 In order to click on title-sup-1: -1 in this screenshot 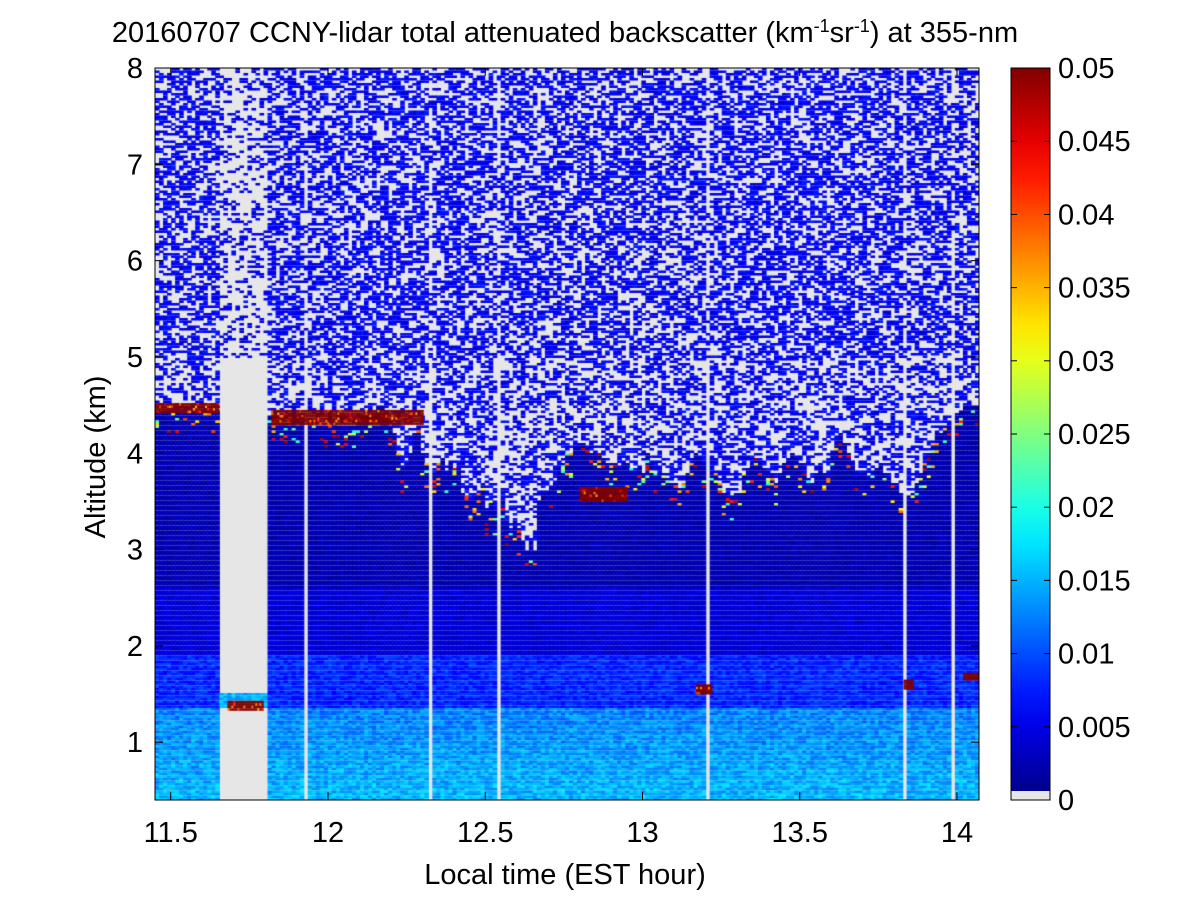, I will do `click(822, 26)`.